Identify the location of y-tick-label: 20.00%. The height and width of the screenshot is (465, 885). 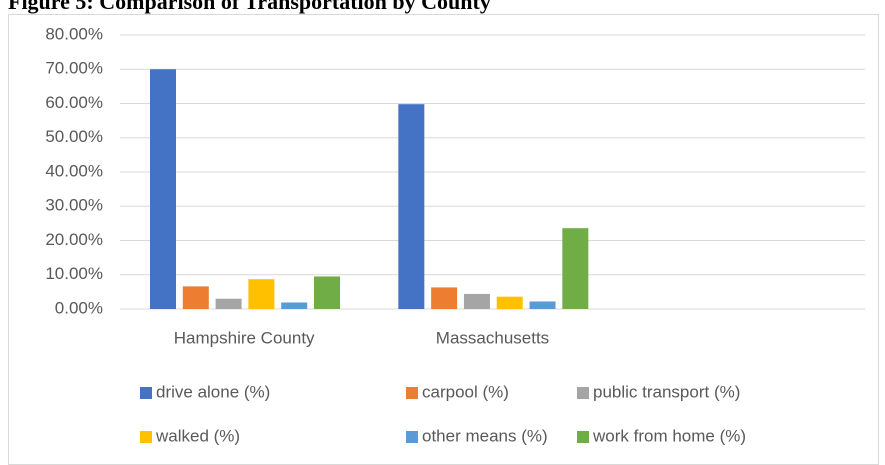
(74, 239).